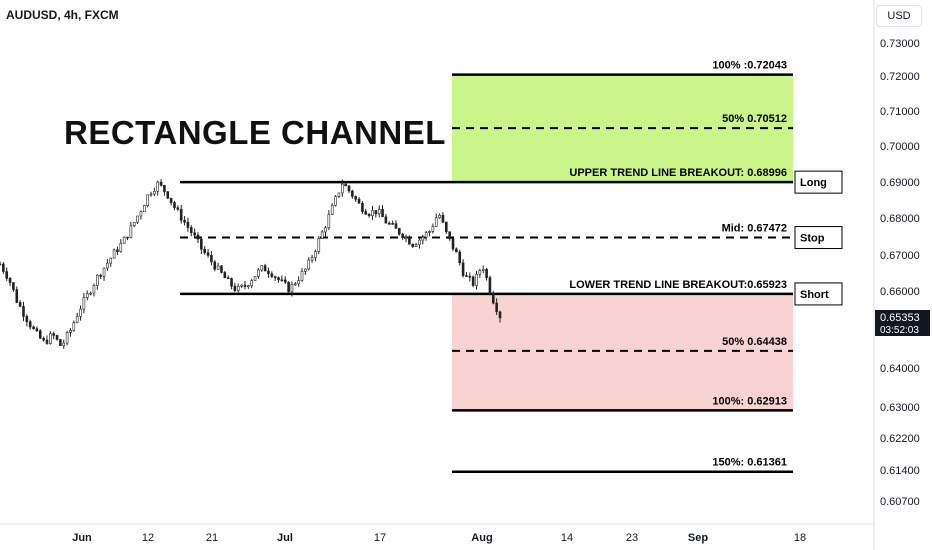 This screenshot has width=932, height=550. Describe the element at coordinates (900, 292) in the screenshot. I see `y-tick-label: 0.66000` at that location.